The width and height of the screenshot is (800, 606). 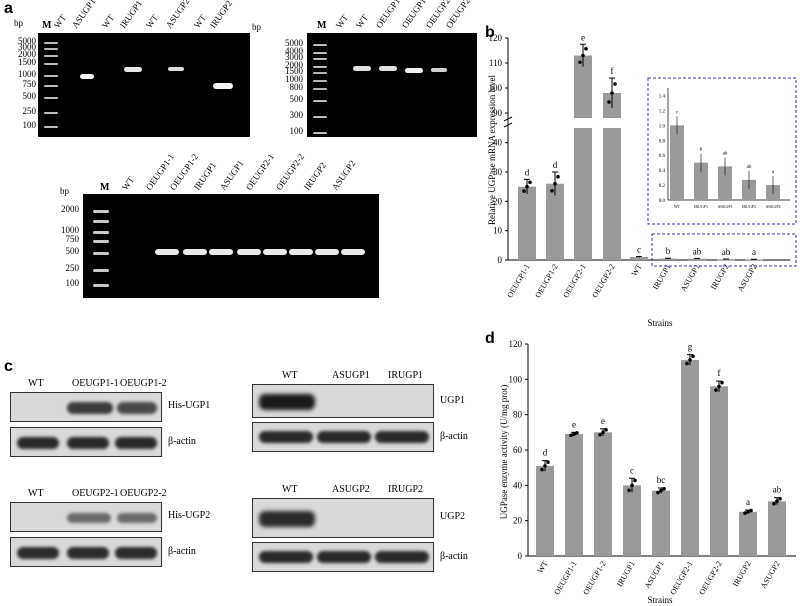 I want to click on inset-x-tick-label: ASUGP2, so click(x=772, y=206).